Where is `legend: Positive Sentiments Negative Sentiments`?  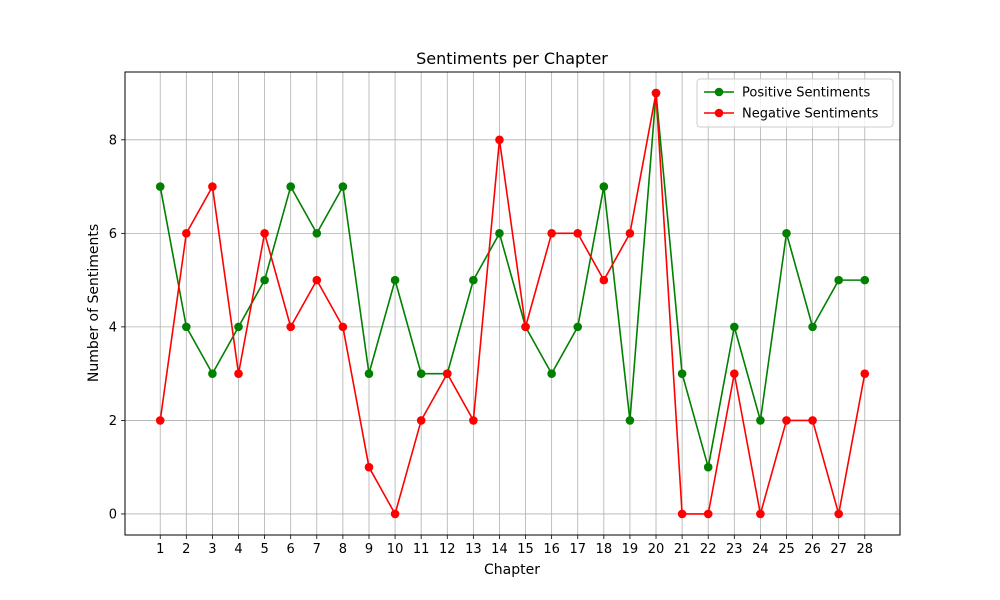 legend: Positive Sentiments Negative Sentiments is located at coordinates (795, 103).